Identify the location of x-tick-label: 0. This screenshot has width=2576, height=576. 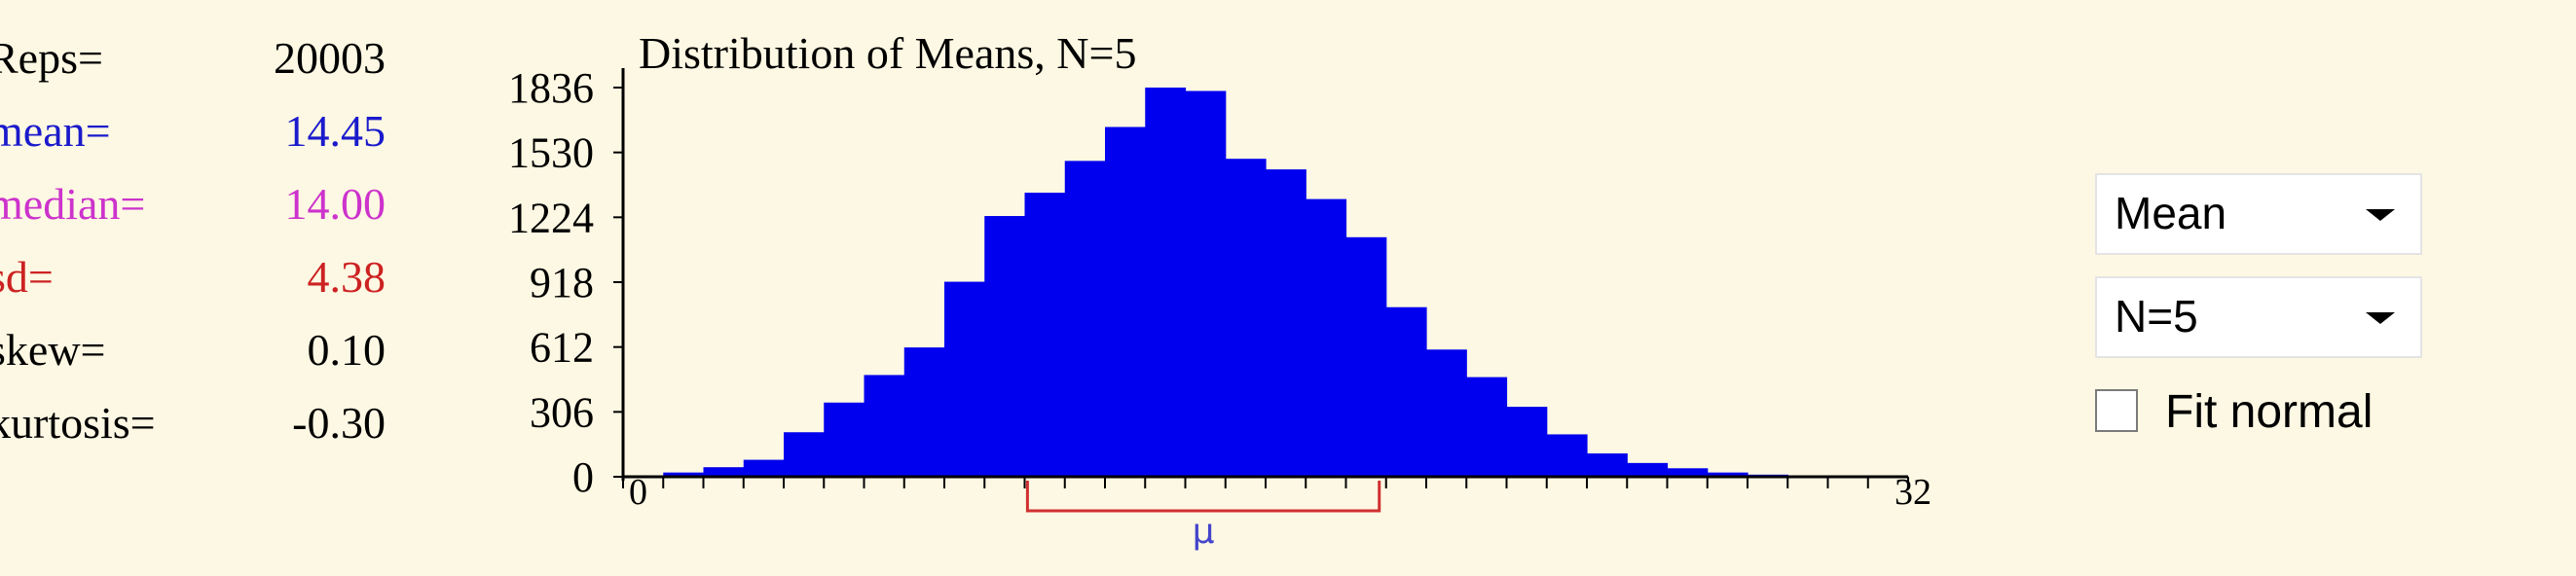
(638, 492).